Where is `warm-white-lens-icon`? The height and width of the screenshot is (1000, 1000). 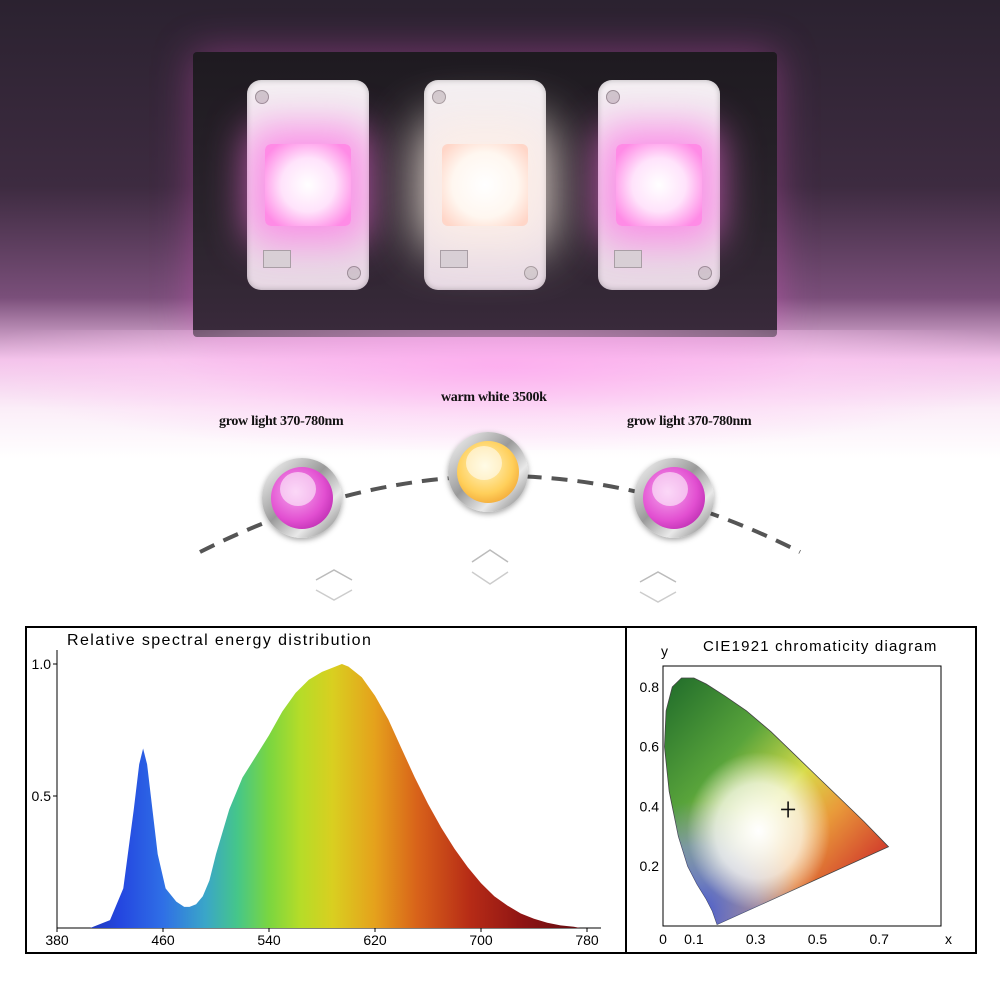
warm-white-lens-icon is located at coordinates (488, 472).